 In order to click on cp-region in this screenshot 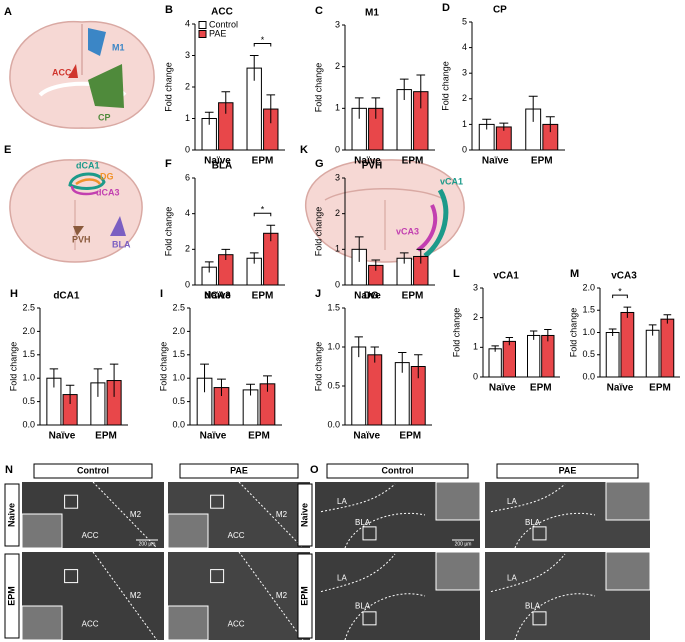, I will do `click(106, 86)`.